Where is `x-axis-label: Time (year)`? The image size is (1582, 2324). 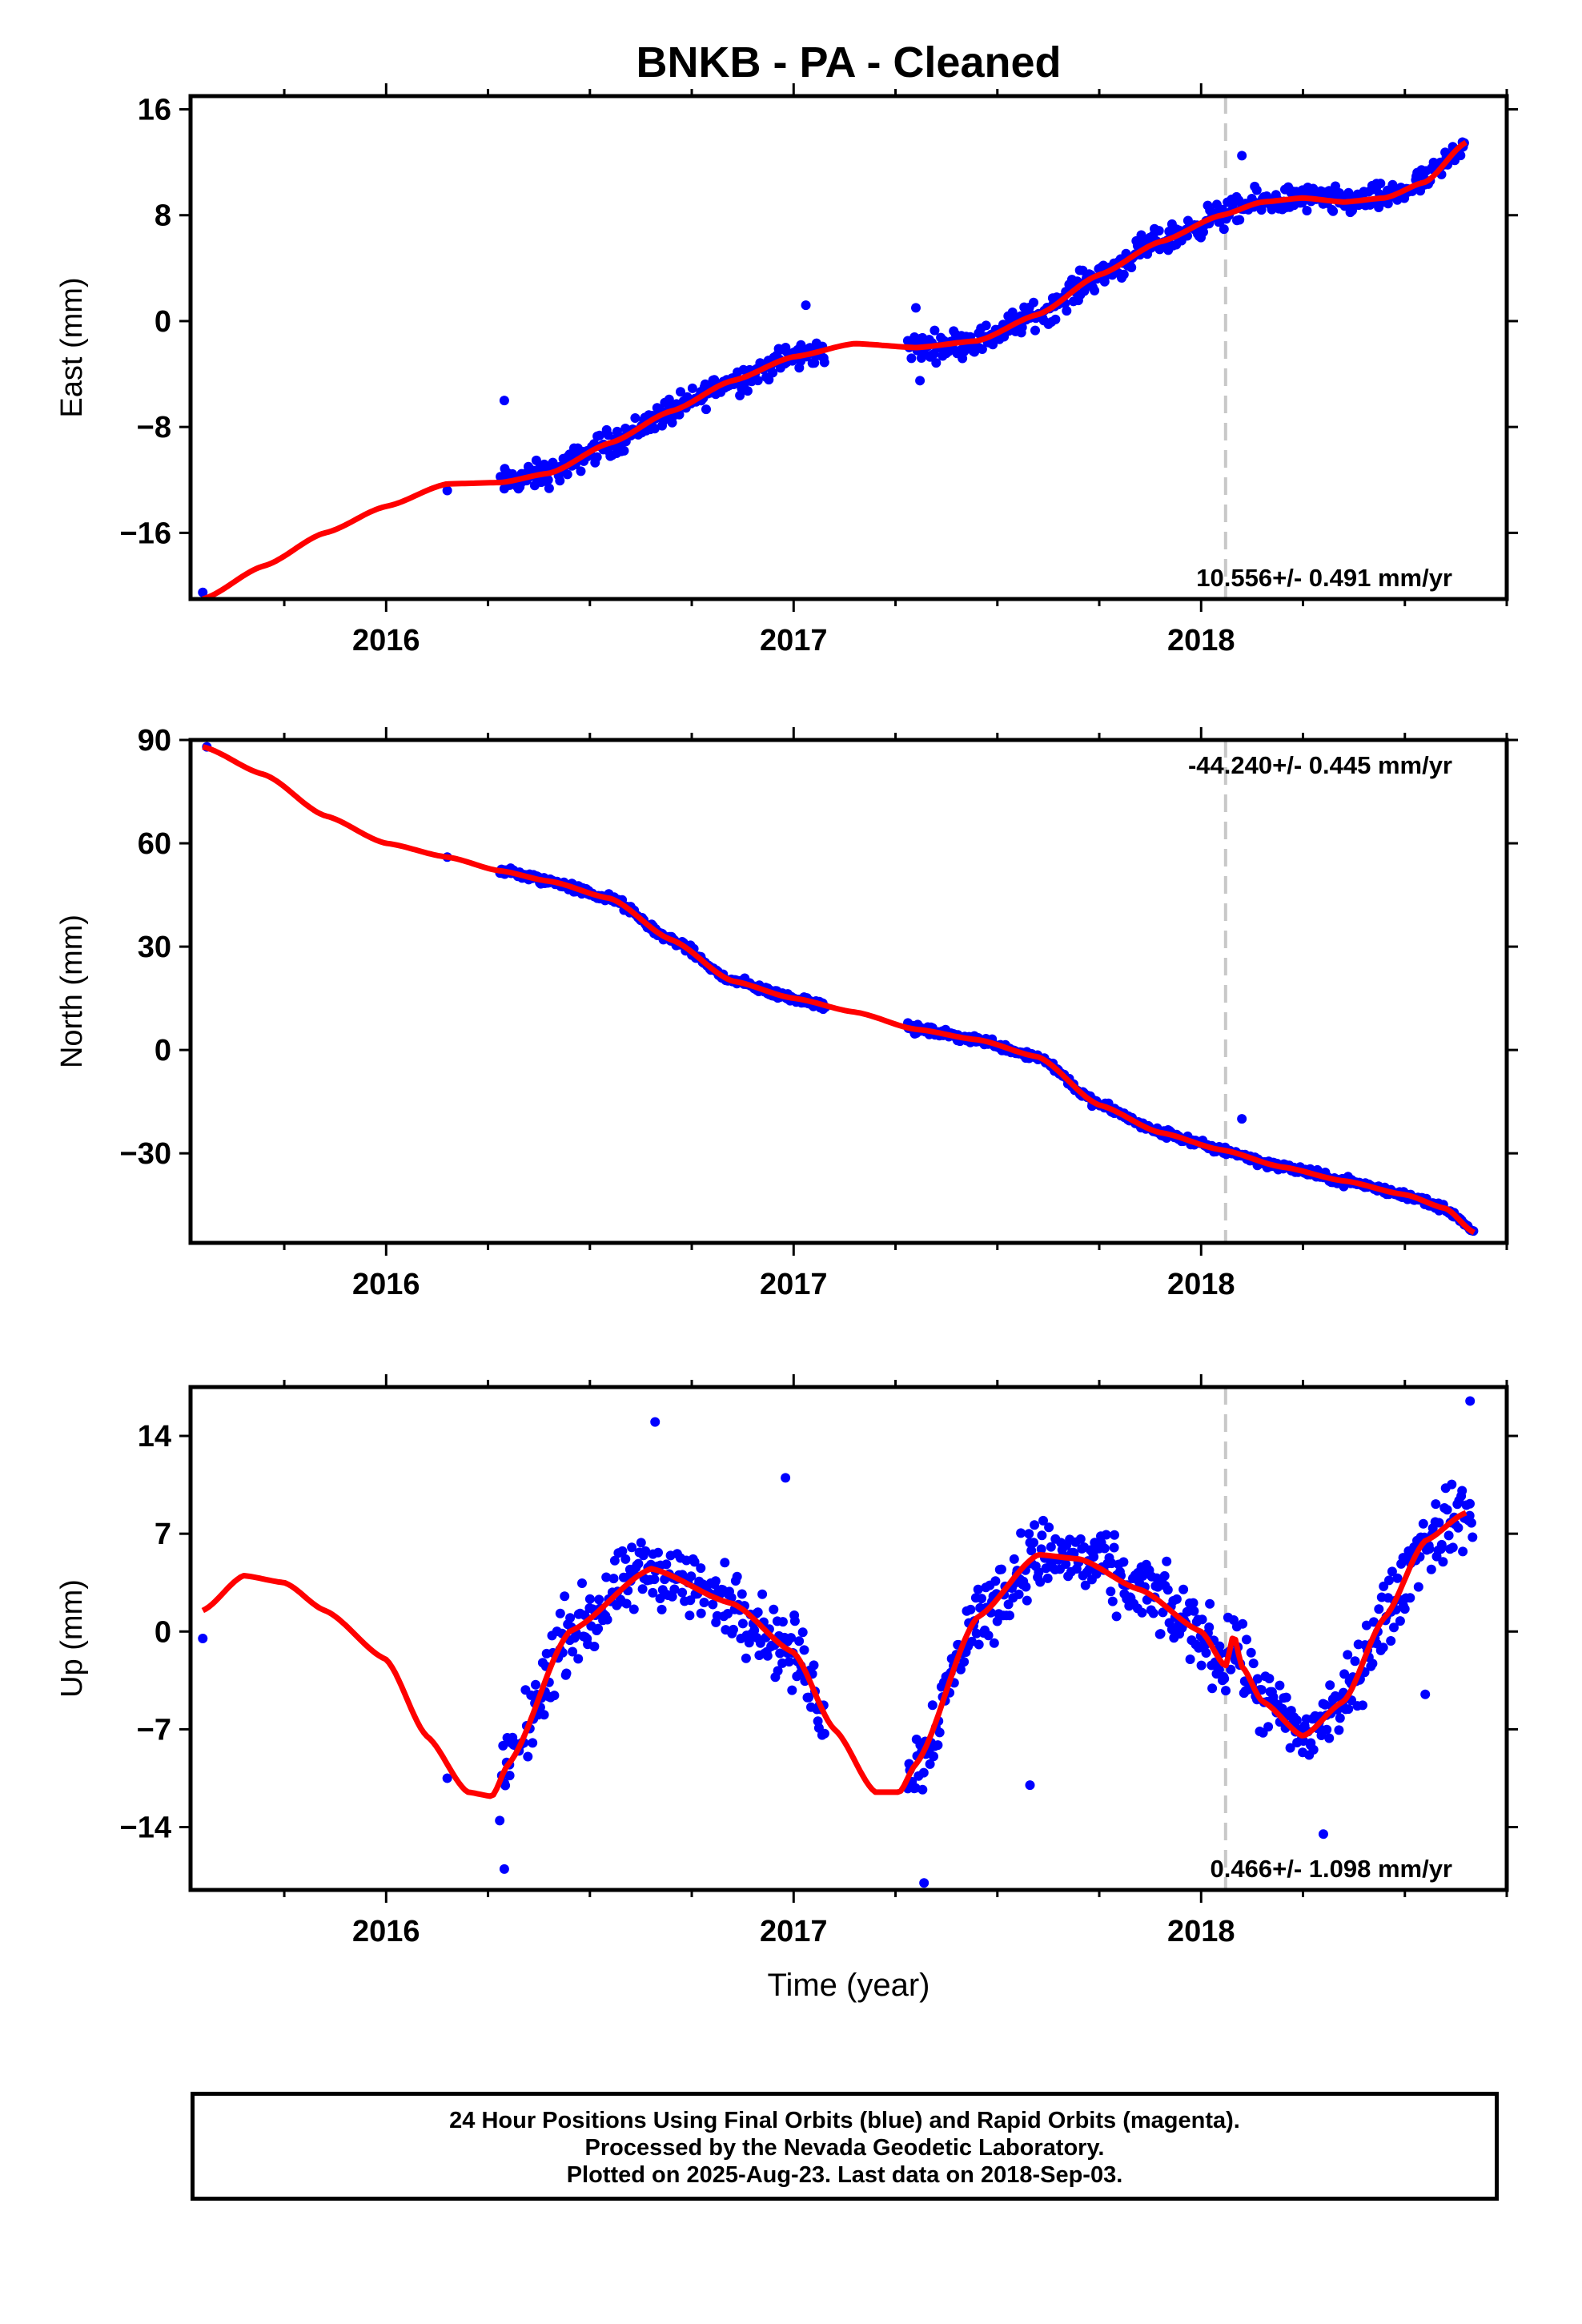
x-axis-label: Time (year) is located at coordinates (849, 1985).